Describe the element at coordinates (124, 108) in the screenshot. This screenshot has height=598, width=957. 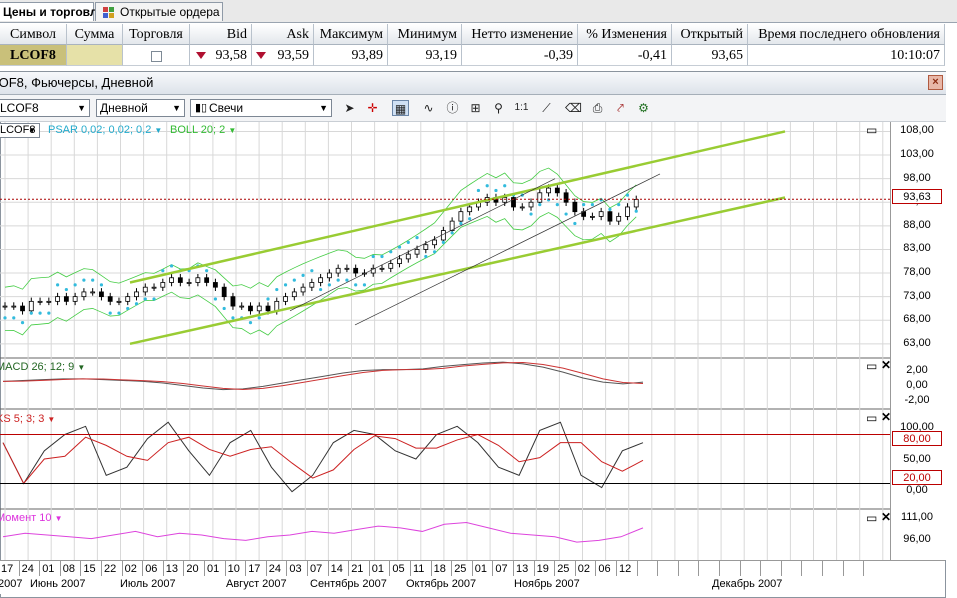
I see `period-select-value: Дневной` at that location.